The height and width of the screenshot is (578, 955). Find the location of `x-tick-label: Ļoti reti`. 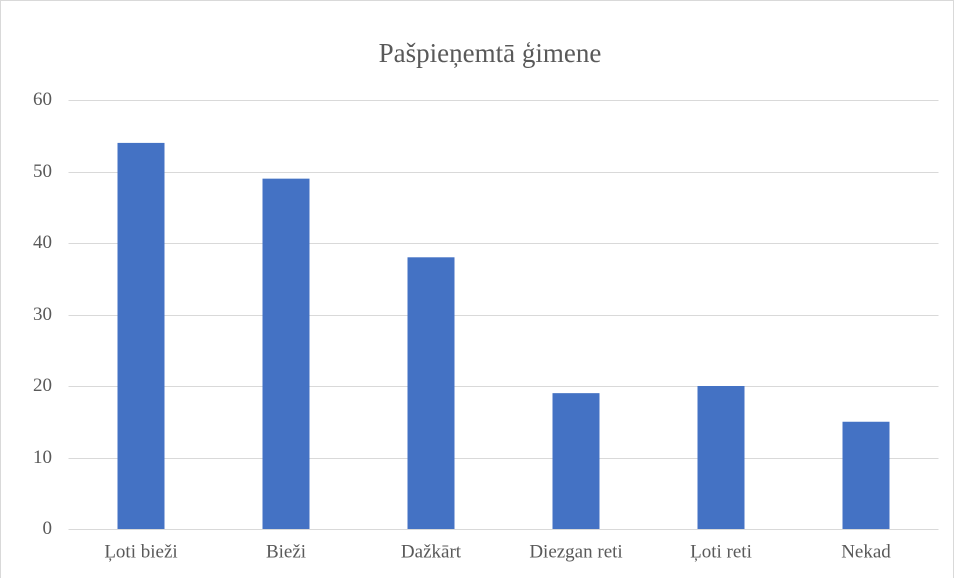

x-tick-label: Ļoti reti is located at coordinates (721, 551).